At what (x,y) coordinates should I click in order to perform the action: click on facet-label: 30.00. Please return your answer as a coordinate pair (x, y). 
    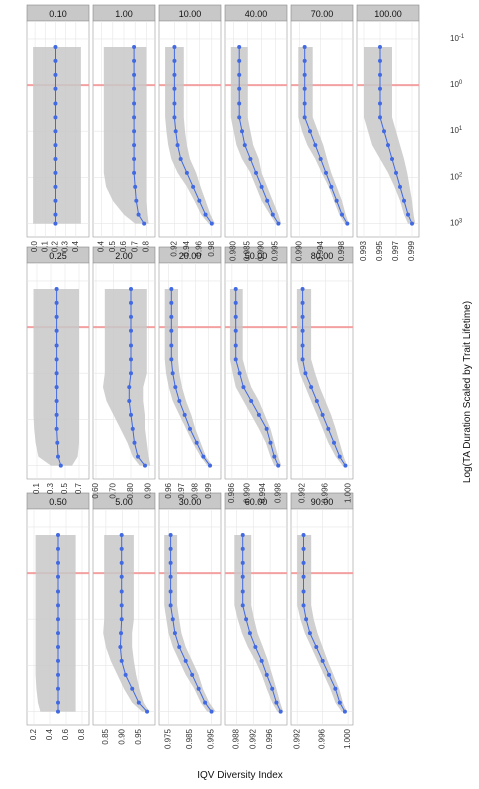
    Looking at the image, I should click on (190, 502).